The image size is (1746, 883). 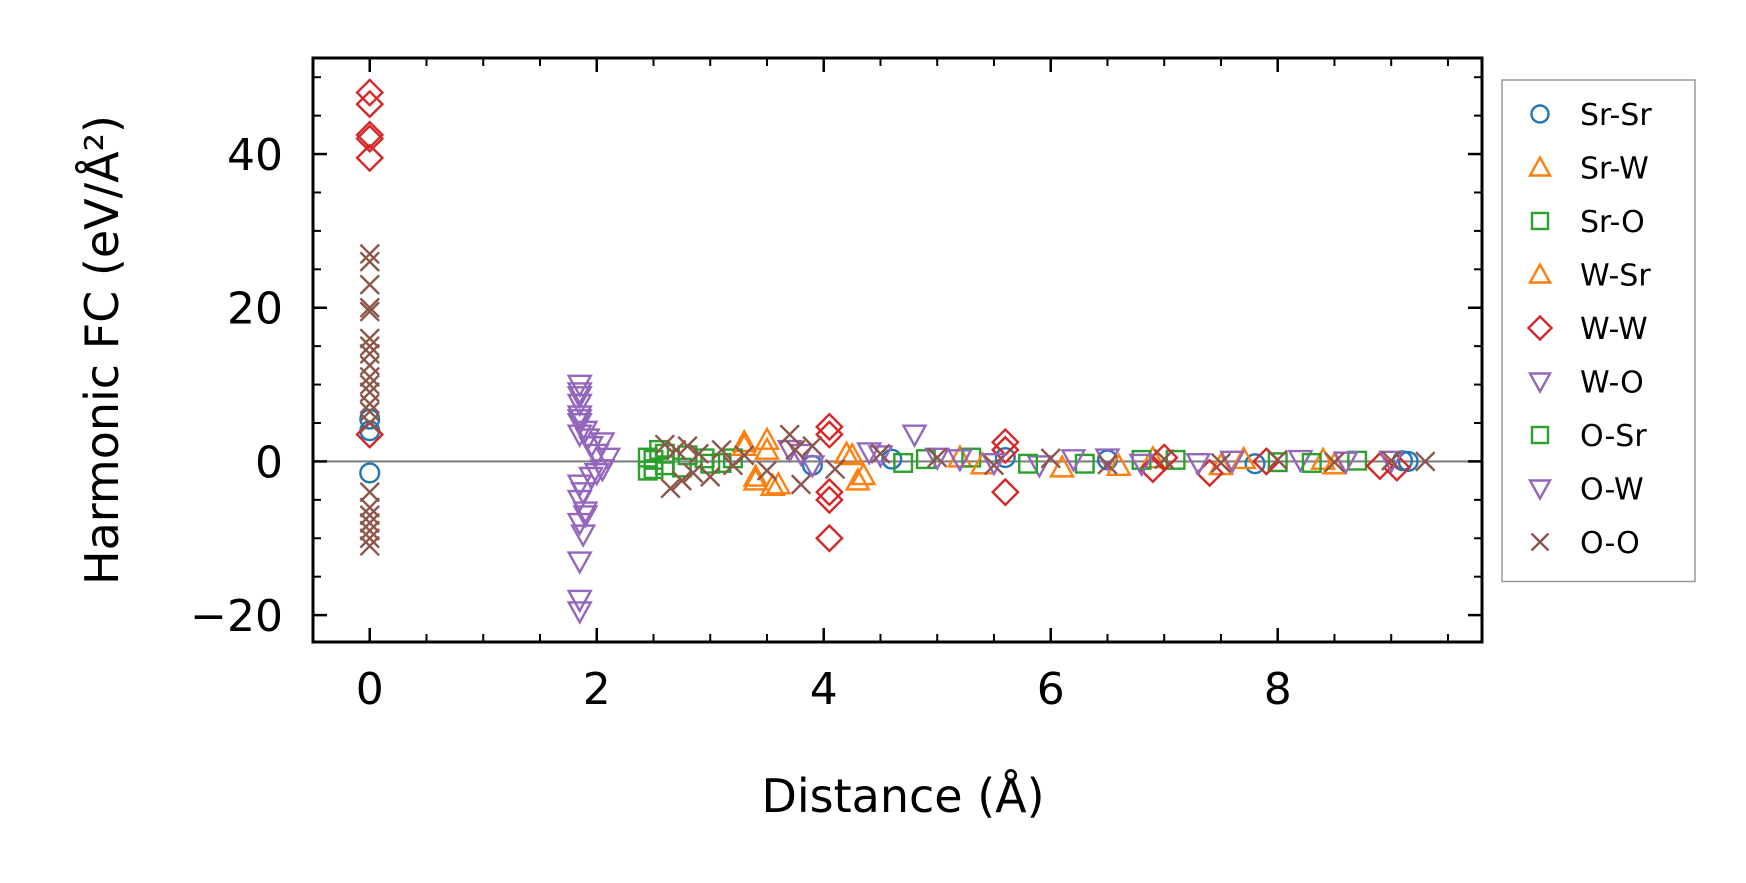 What do you see at coordinates (102, 350) in the screenshot?
I see `y-axis-title: Harmonic FC (eV/Å²)` at bounding box center [102, 350].